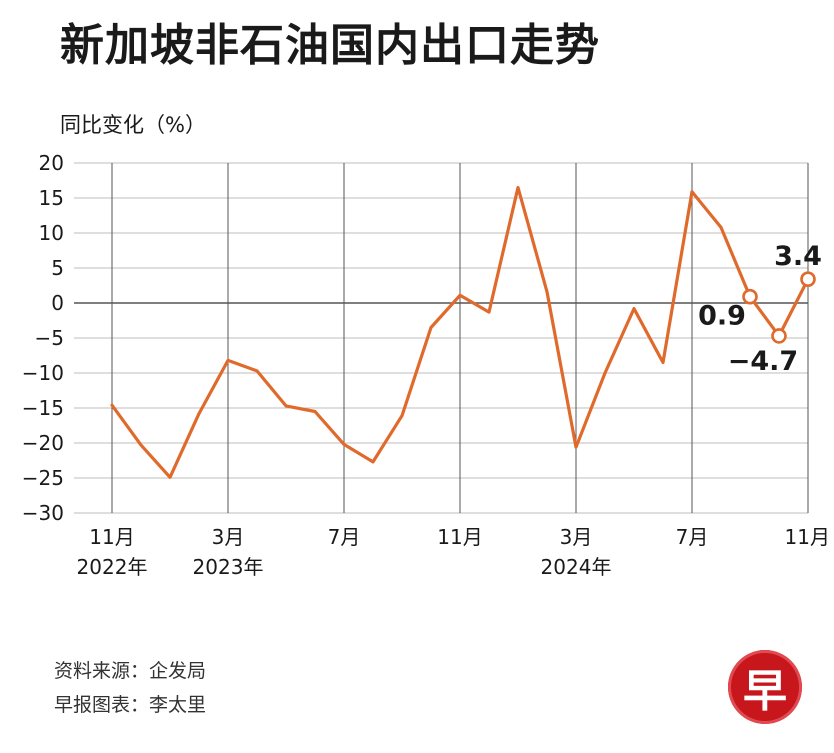  Describe the element at coordinates (133, 125) in the screenshot. I see `y-axis-label: 同比变化（%）` at that location.